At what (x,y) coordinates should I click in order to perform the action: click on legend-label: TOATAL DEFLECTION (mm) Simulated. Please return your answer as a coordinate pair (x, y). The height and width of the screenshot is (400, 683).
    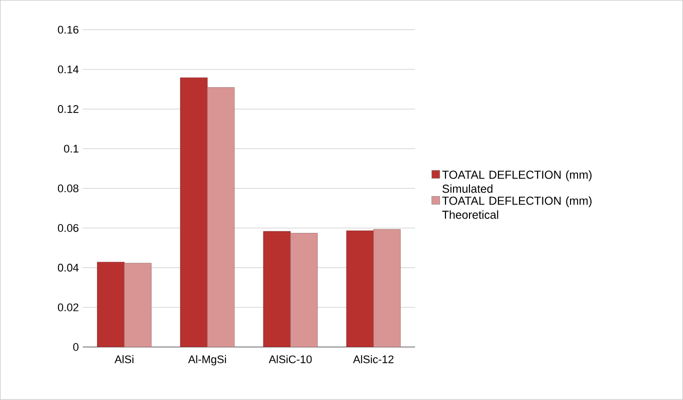
    Looking at the image, I should click on (517, 181).